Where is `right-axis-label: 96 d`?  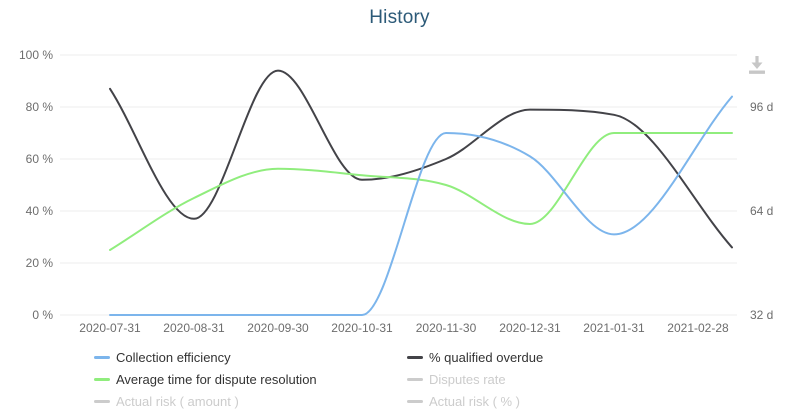 right-axis-label: 96 d is located at coordinates (762, 107).